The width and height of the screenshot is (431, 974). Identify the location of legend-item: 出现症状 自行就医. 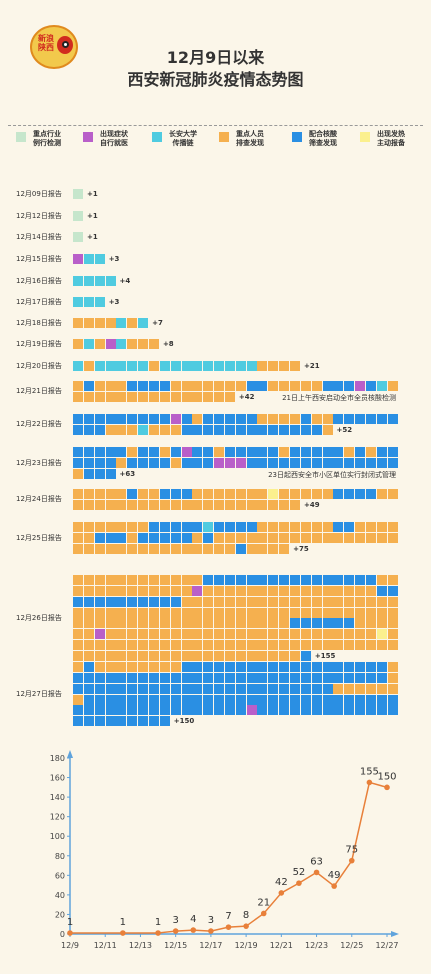
(107, 139).